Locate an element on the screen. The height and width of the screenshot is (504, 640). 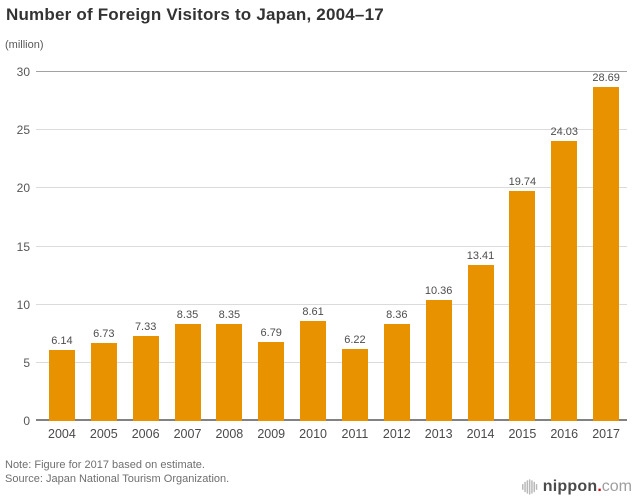
y-tick-label: 0 is located at coordinates (26, 421).